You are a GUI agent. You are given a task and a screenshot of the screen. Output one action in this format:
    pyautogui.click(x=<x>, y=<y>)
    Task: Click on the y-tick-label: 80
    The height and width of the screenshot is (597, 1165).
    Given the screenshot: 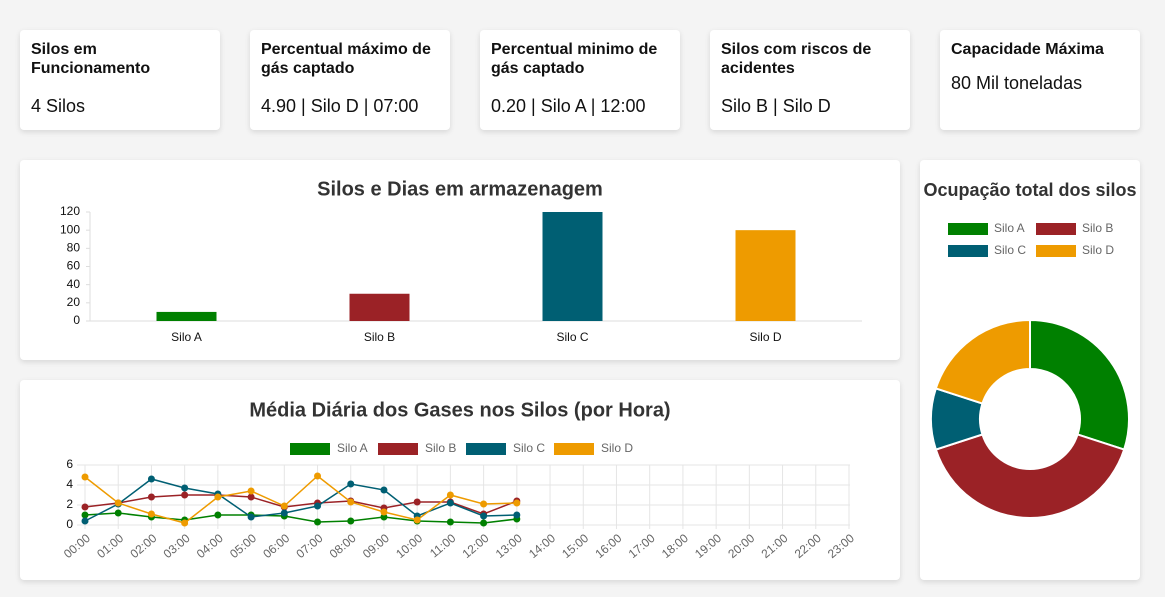 What is the action you would take?
    pyautogui.click(x=74, y=248)
    